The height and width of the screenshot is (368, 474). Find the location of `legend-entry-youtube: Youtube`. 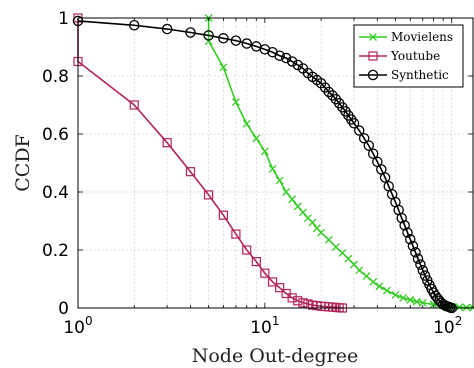

legend-entry-youtube: Youtube is located at coordinates (399, 56).